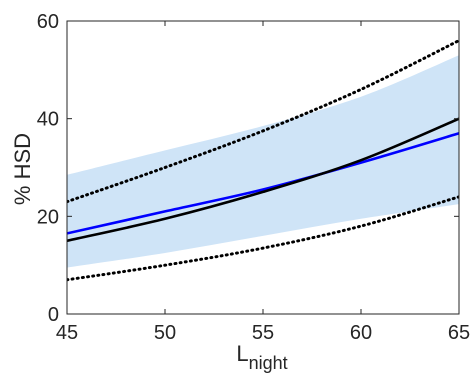 The width and height of the screenshot is (472, 385). What do you see at coordinates (459, 333) in the screenshot?
I see `x-tick-label: 65` at bounding box center [459, 333].